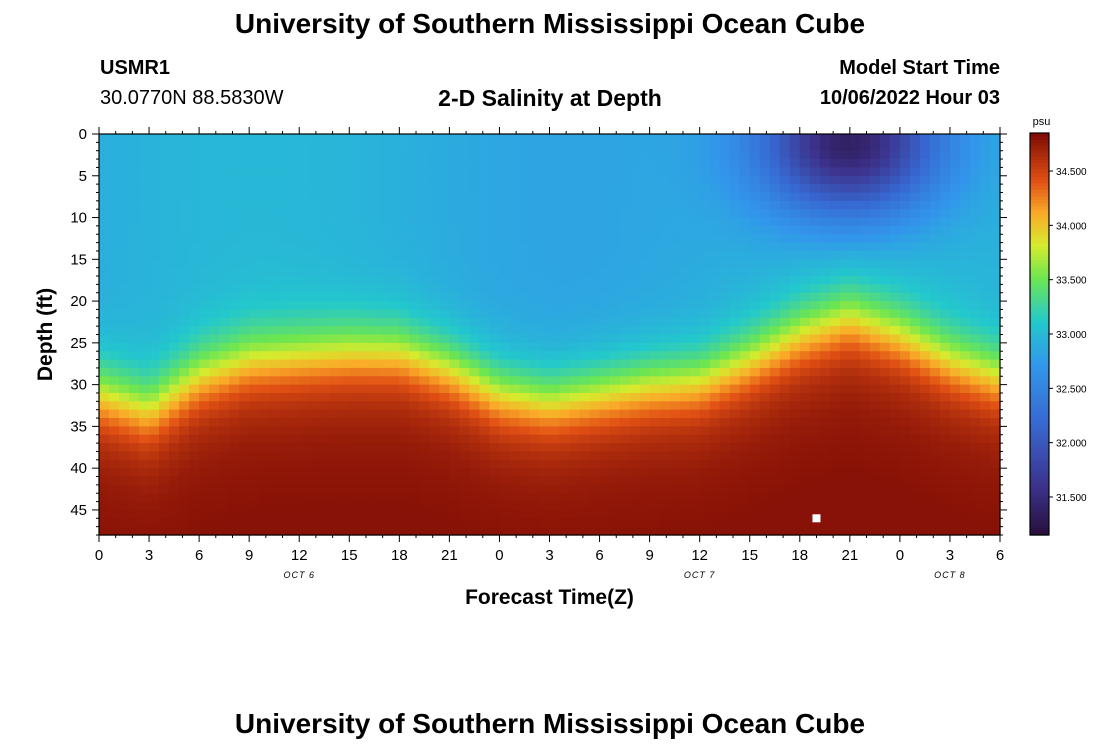  What do you see at coordinates (799, 555) in the screenshot?
I see `x-tick-label: 18` at bounding box center [799, 555].